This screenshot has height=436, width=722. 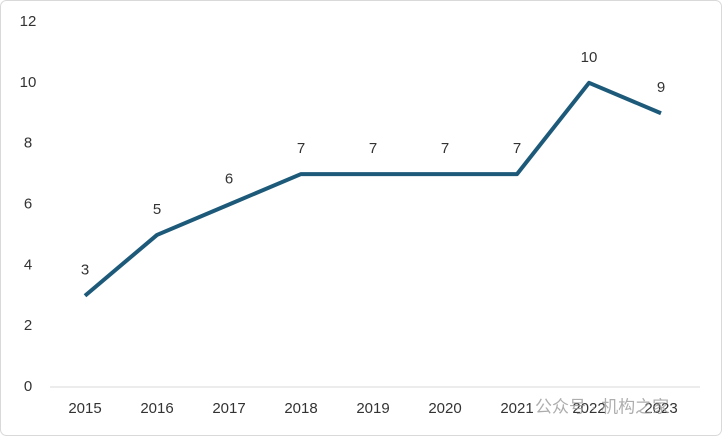 What do you see at coordinates (28, 82) in the screenshot?
I see `y-tick-label: 10` at bounding box center [28, 82].